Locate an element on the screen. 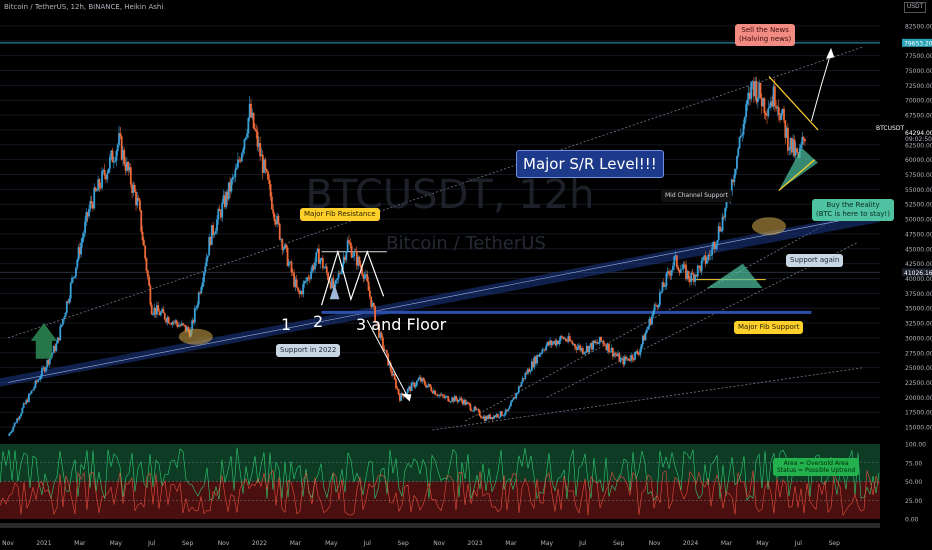  price-tick-label: 25000.00 is located at coordinates (918, 368).